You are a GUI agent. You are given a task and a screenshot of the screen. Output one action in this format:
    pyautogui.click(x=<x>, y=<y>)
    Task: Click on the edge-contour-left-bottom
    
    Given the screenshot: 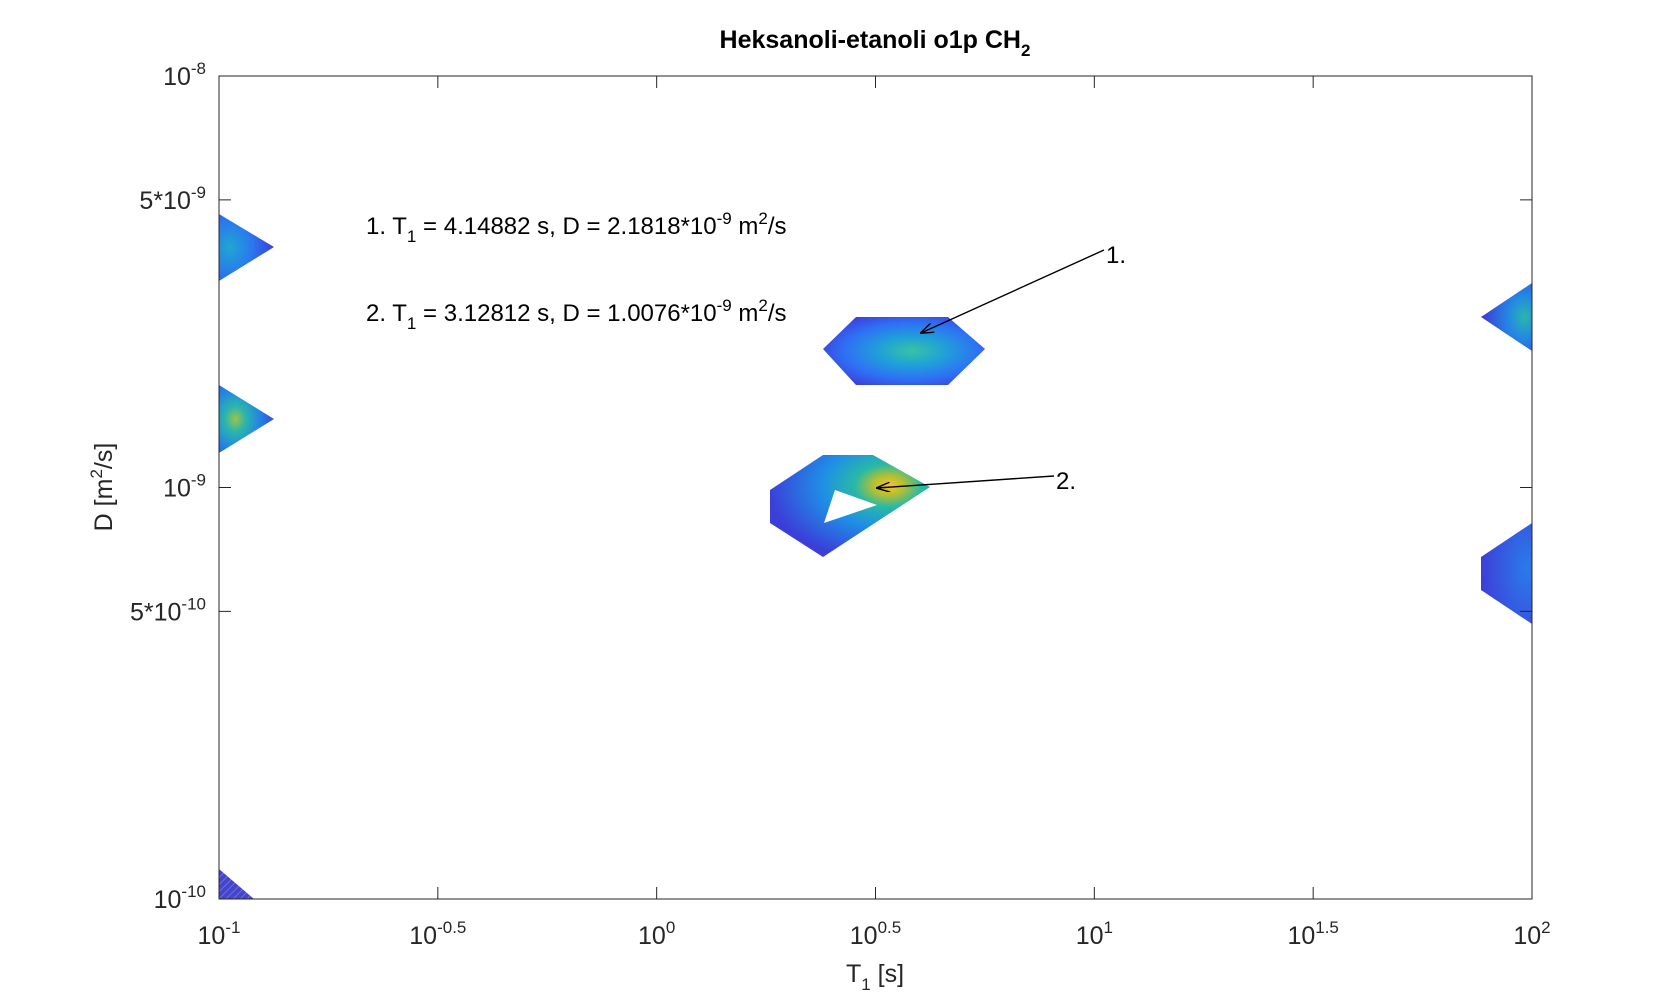 What is the action you would take?
    pyautogui.click(x=236, y=884)
    